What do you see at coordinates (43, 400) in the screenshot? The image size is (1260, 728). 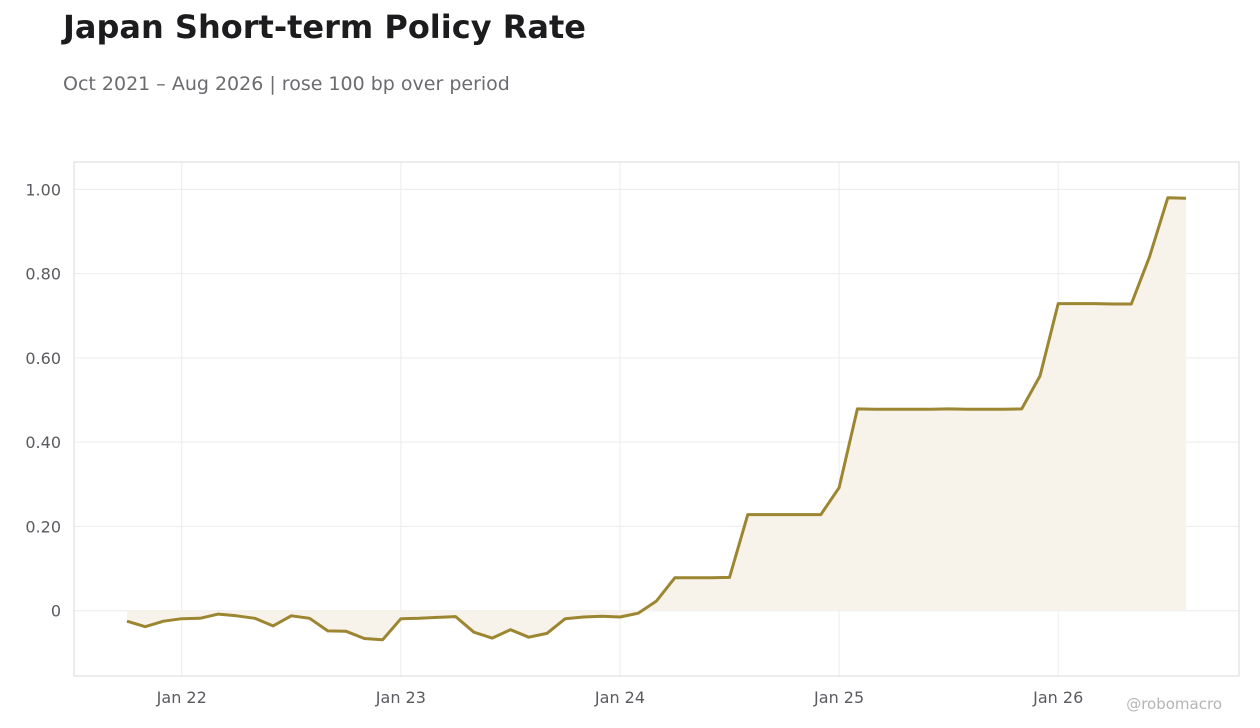 I see `y-axis-ticks: 0 0.20 0.40 0.60 0.80 1.00` at bounding box center [43, 400].